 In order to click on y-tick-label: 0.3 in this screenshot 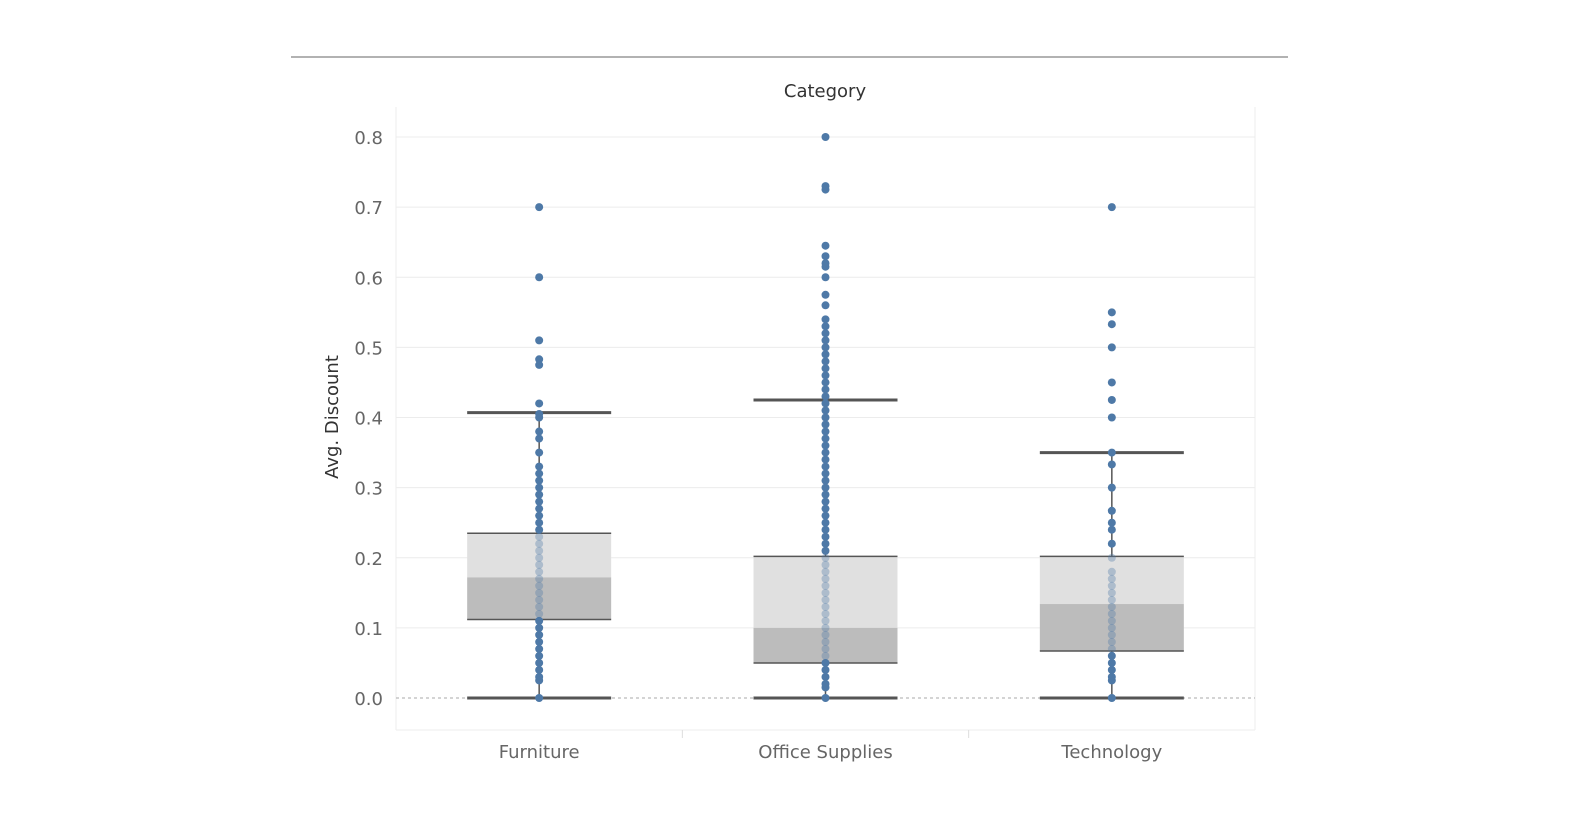, I will do `click(368, 489)`.